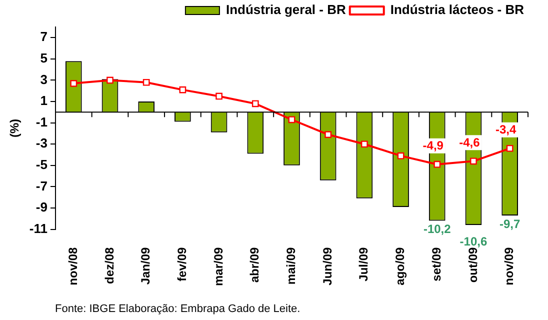 This screenshot has width=548, height=320. Describe the element at coordinates (437, 229) in the screenshot. I see `data-label: -10,2` at that location.